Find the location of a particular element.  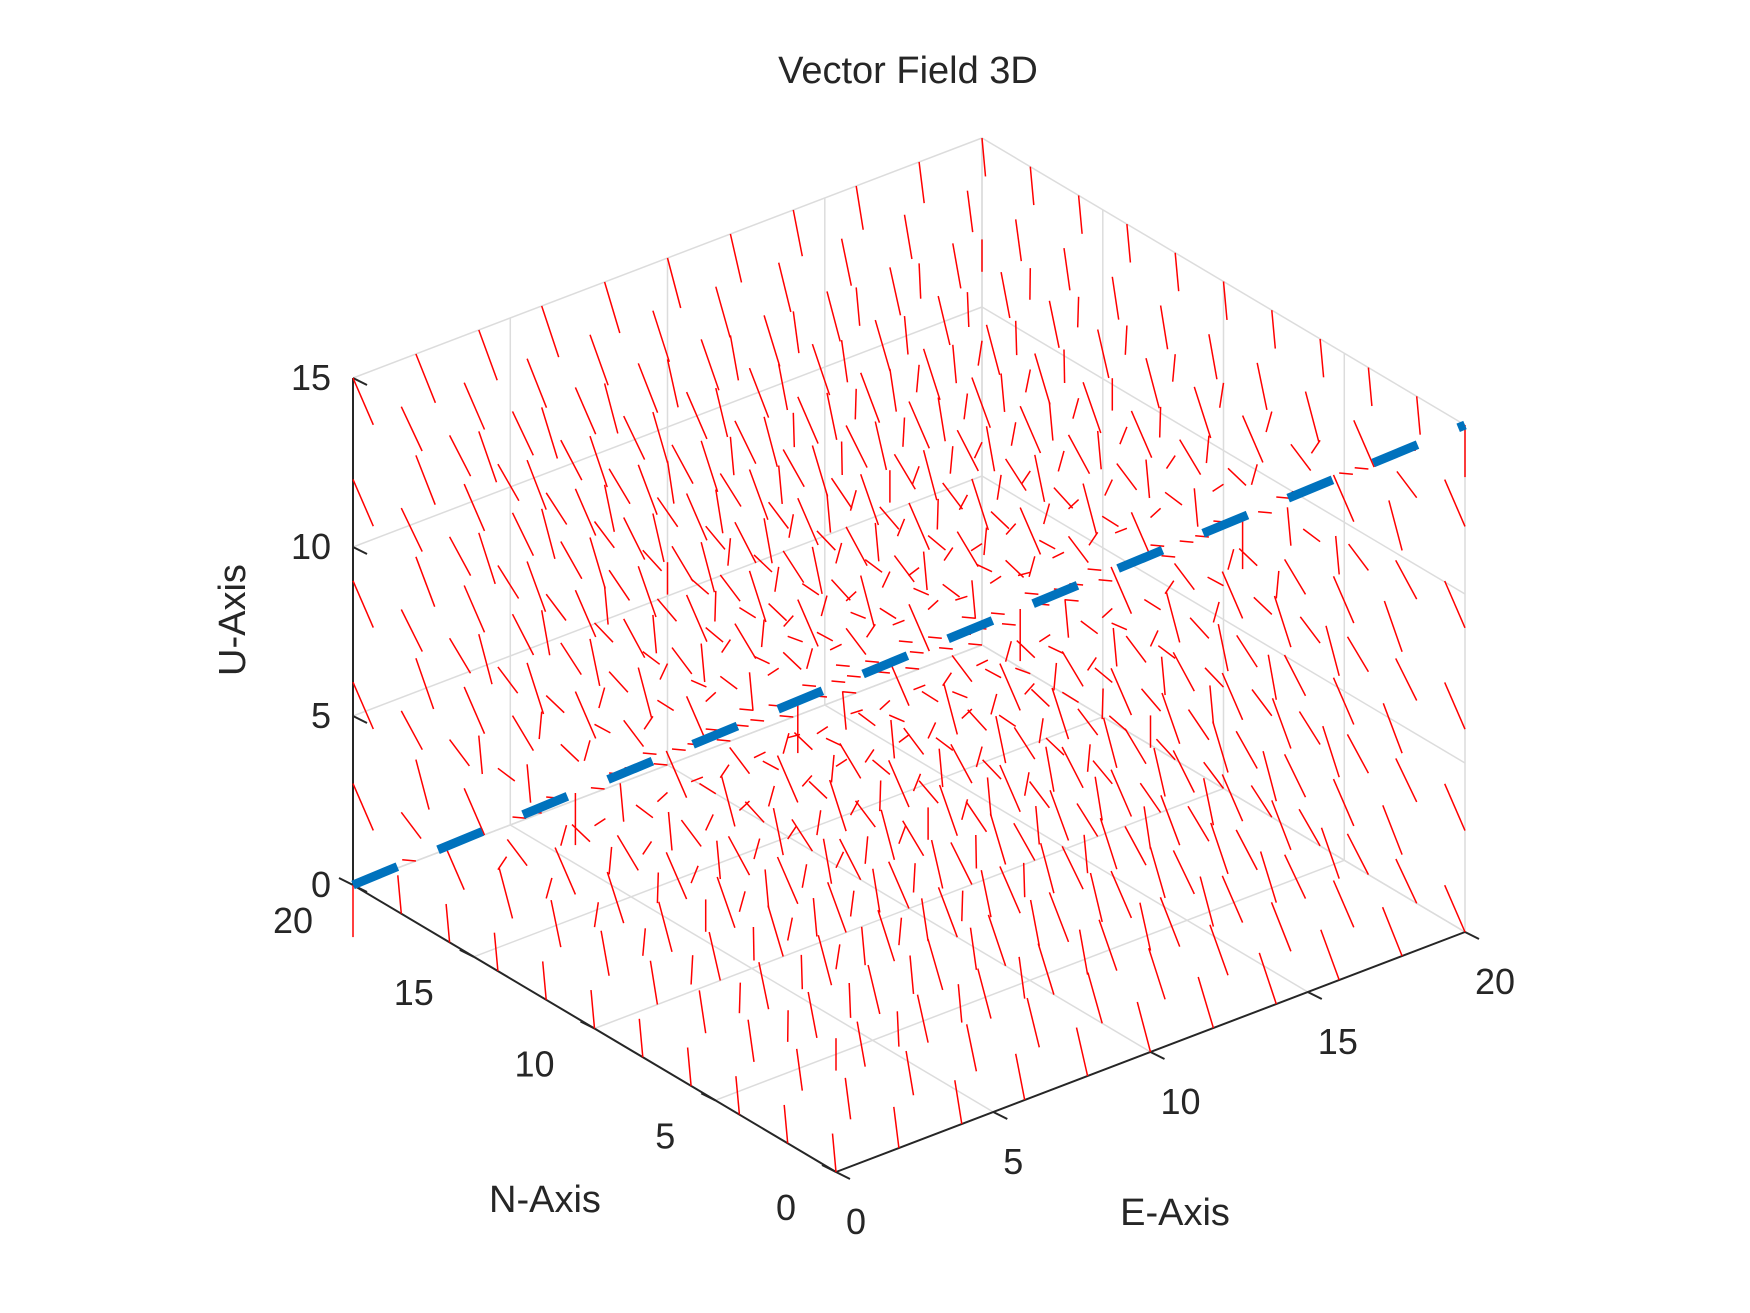

grid-line is located at coordinates (788, 837).